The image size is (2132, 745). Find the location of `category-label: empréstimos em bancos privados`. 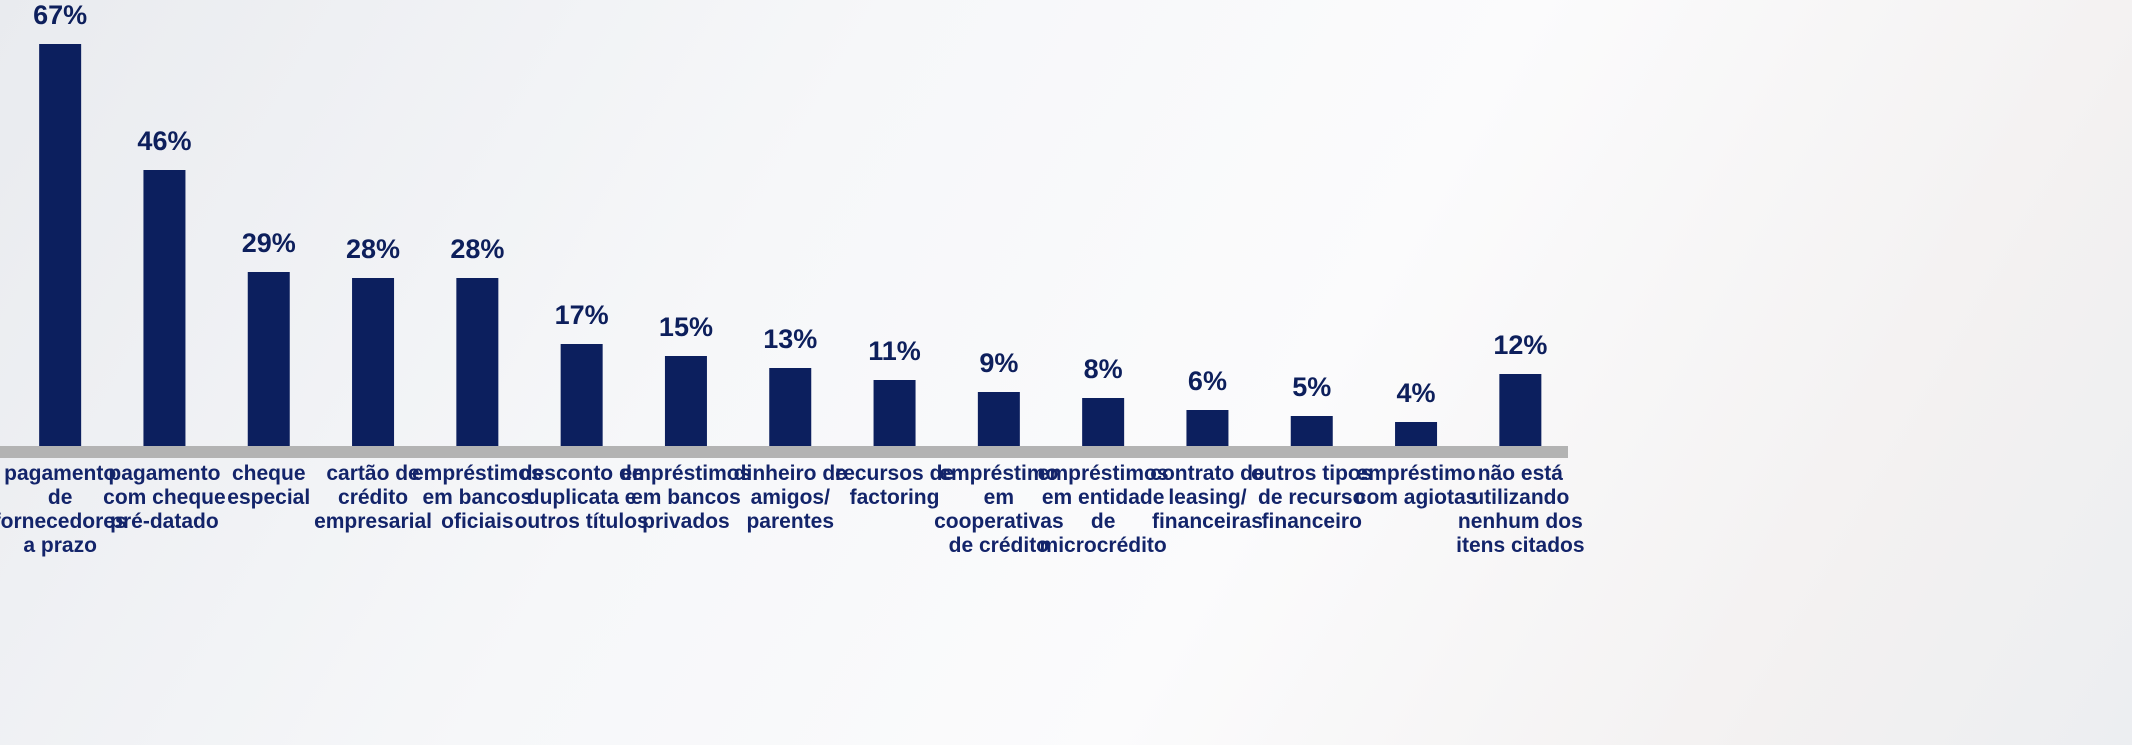

category-label: empréstimos em bancos privados is located at coordinates (686, 497).